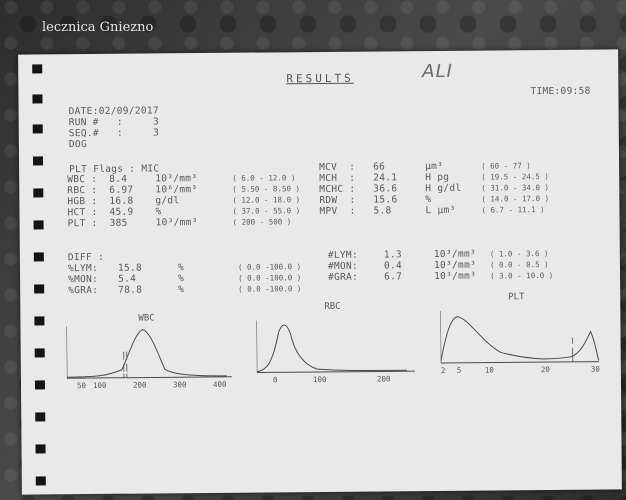 Image resolution: width=626 pixels, height=500 pixels. I want to click on right-params-value: 36.6, so click(385, 189).